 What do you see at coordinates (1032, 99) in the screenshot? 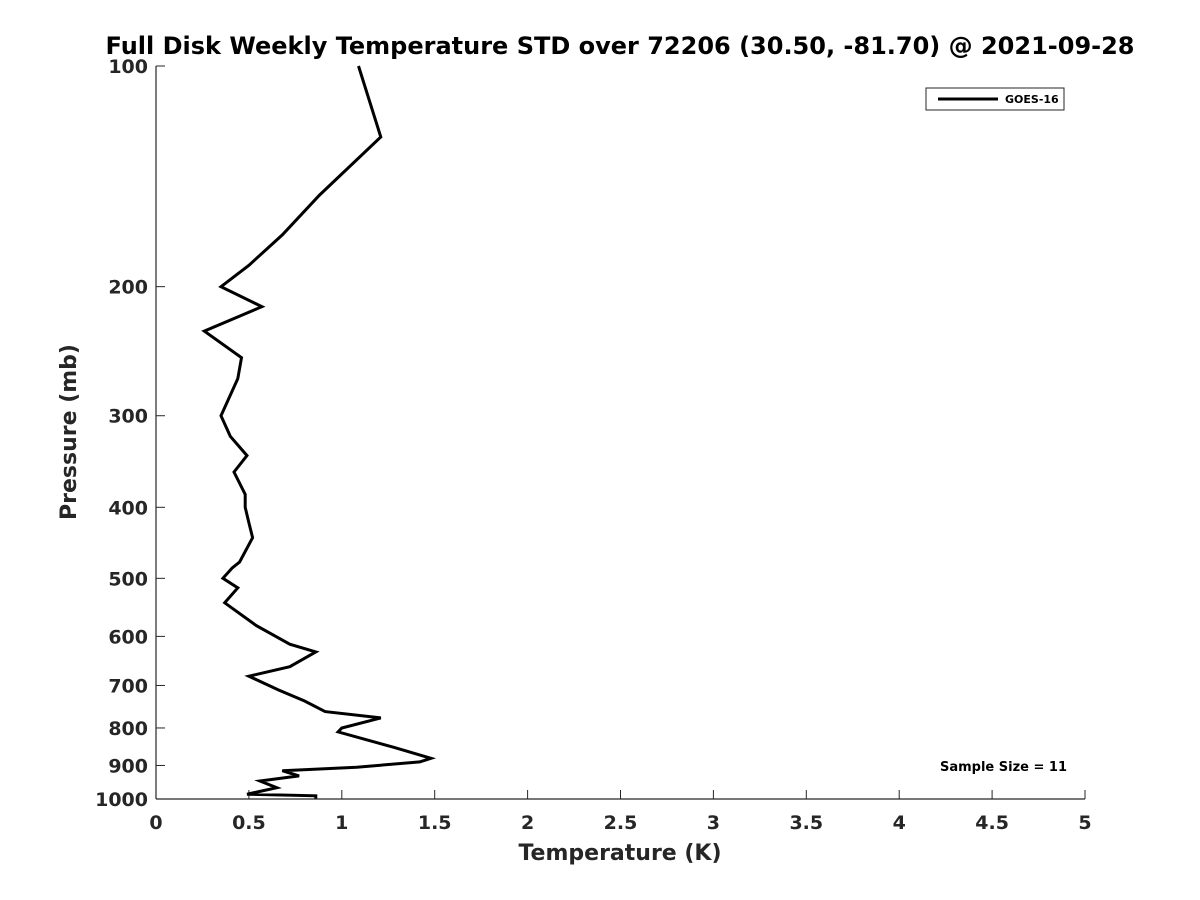
I see `legend-entry-goes-16: GOES-16` at bounding box center [1032, 99].